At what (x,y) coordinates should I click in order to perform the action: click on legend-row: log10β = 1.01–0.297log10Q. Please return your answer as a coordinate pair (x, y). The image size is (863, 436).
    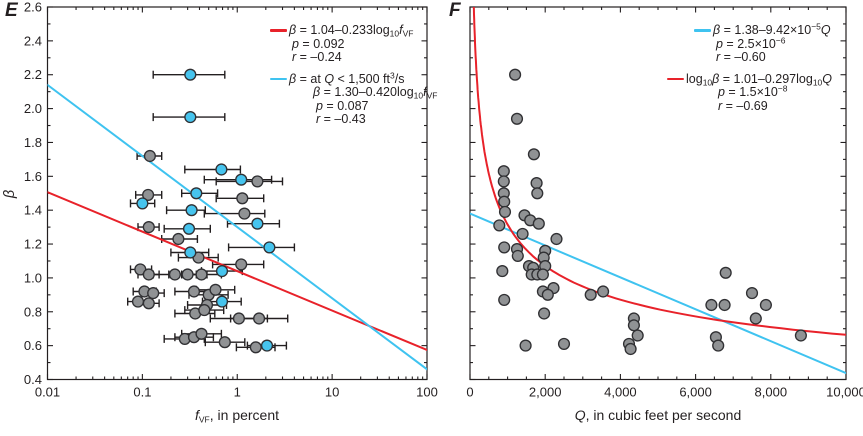
    Looking at the image, I should click on (746, 78).